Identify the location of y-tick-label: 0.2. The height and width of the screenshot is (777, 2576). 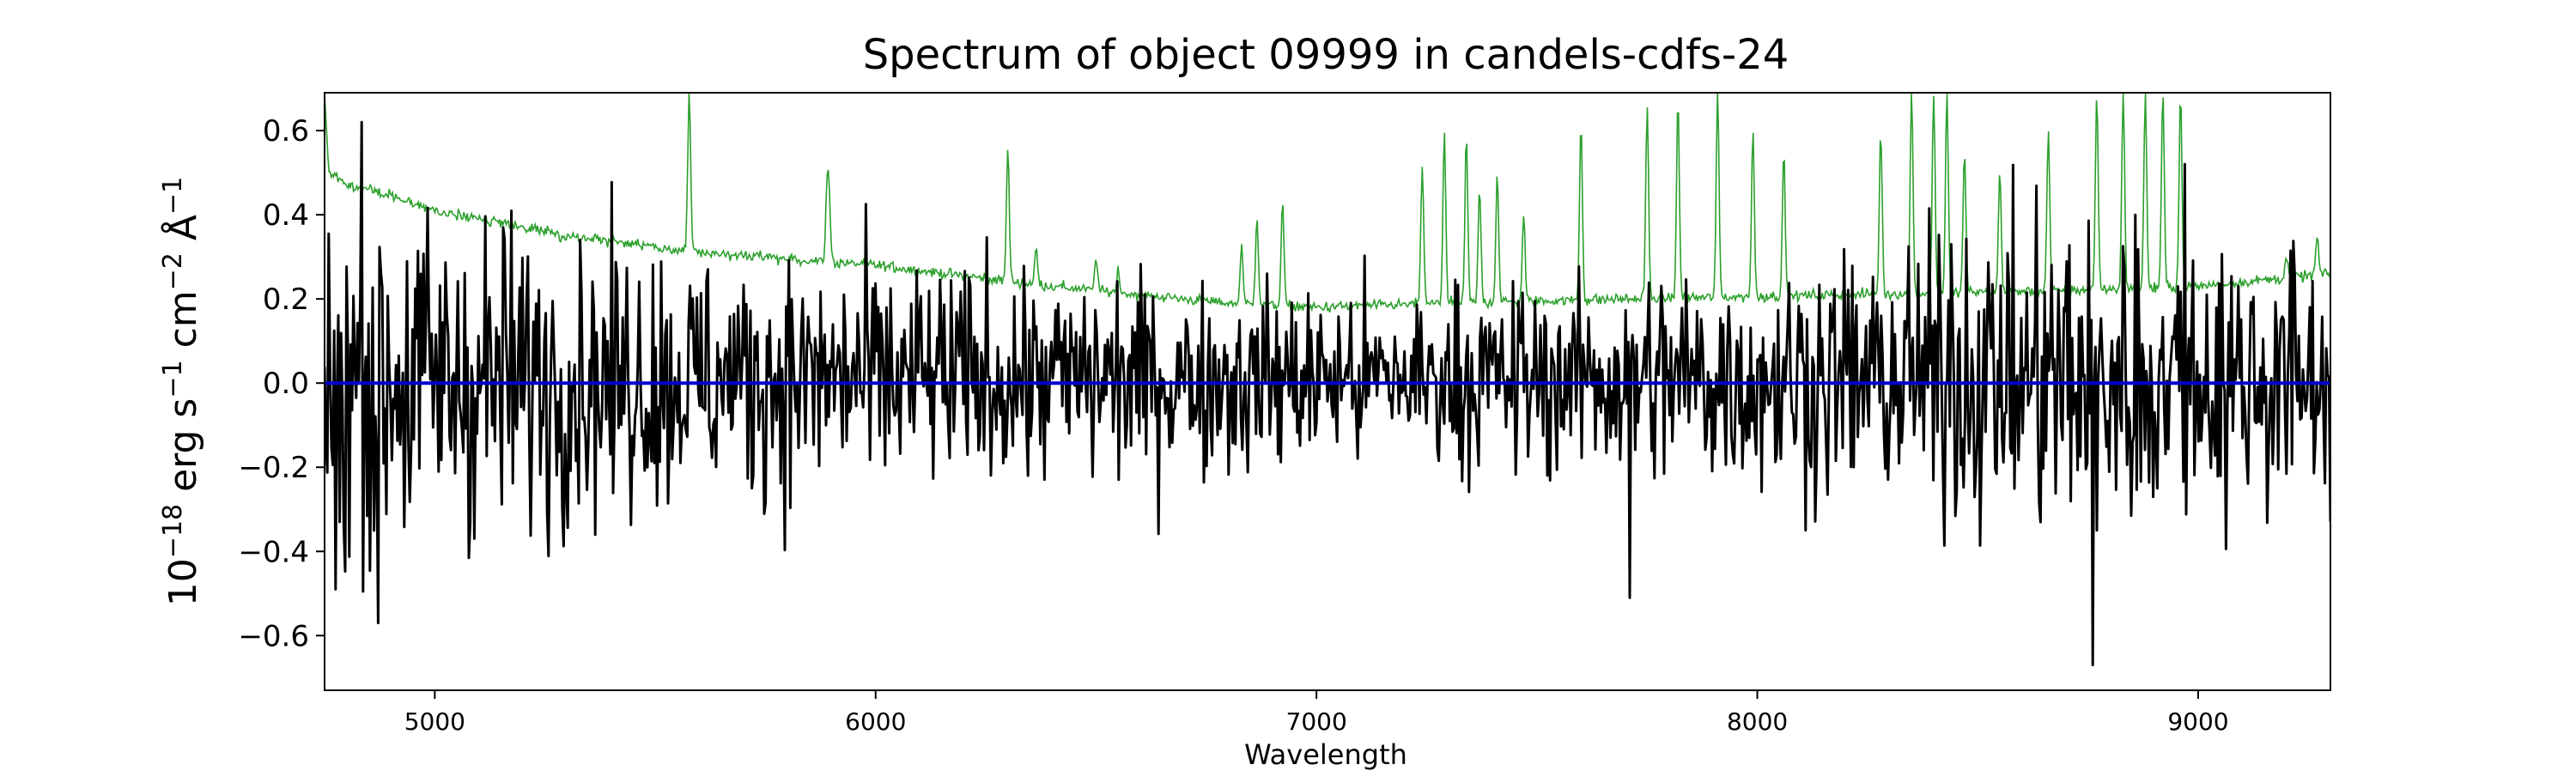
(286, 299).